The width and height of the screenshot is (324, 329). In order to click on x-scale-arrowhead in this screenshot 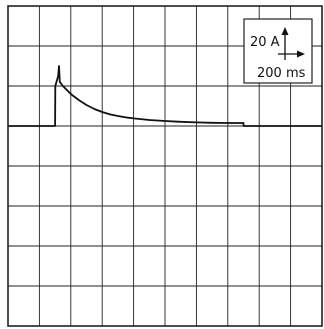, I will do `click(301, 54)`.